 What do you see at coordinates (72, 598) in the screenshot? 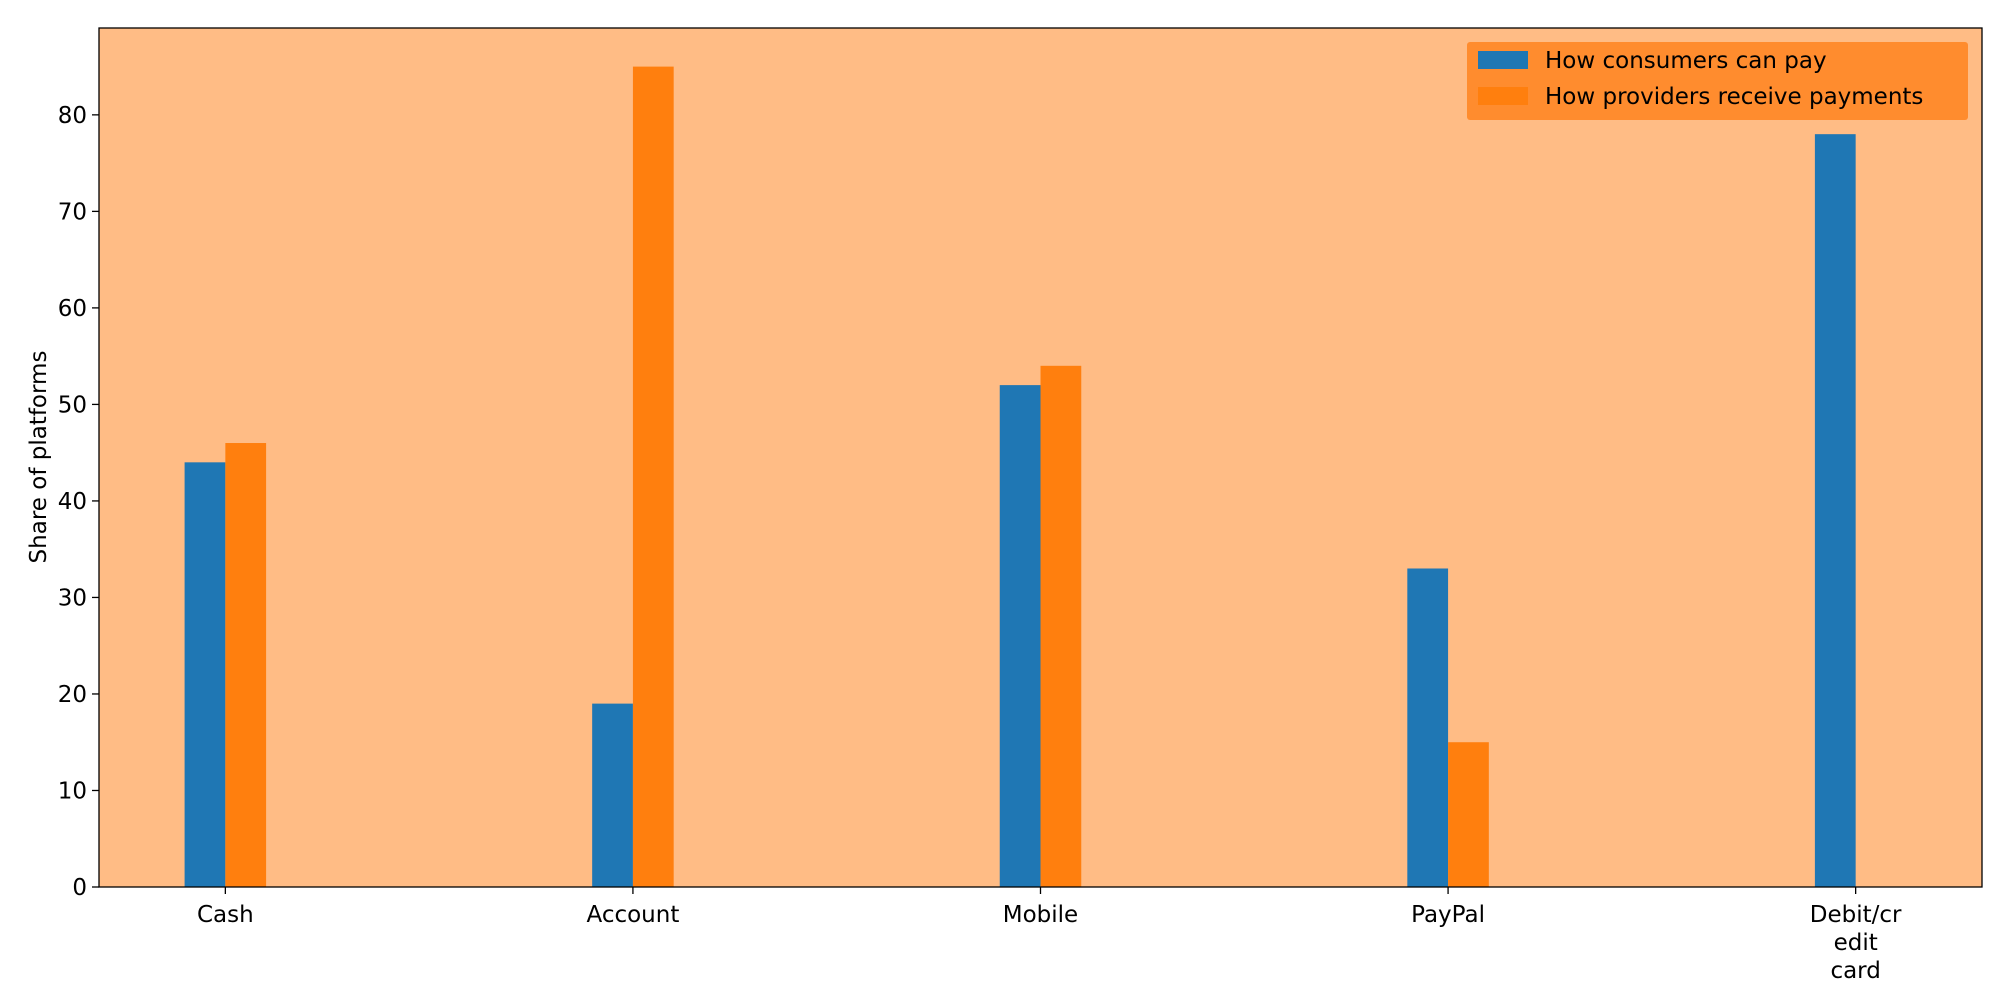
I see `y-tick-label: 30` at bounding box center [72, 598].